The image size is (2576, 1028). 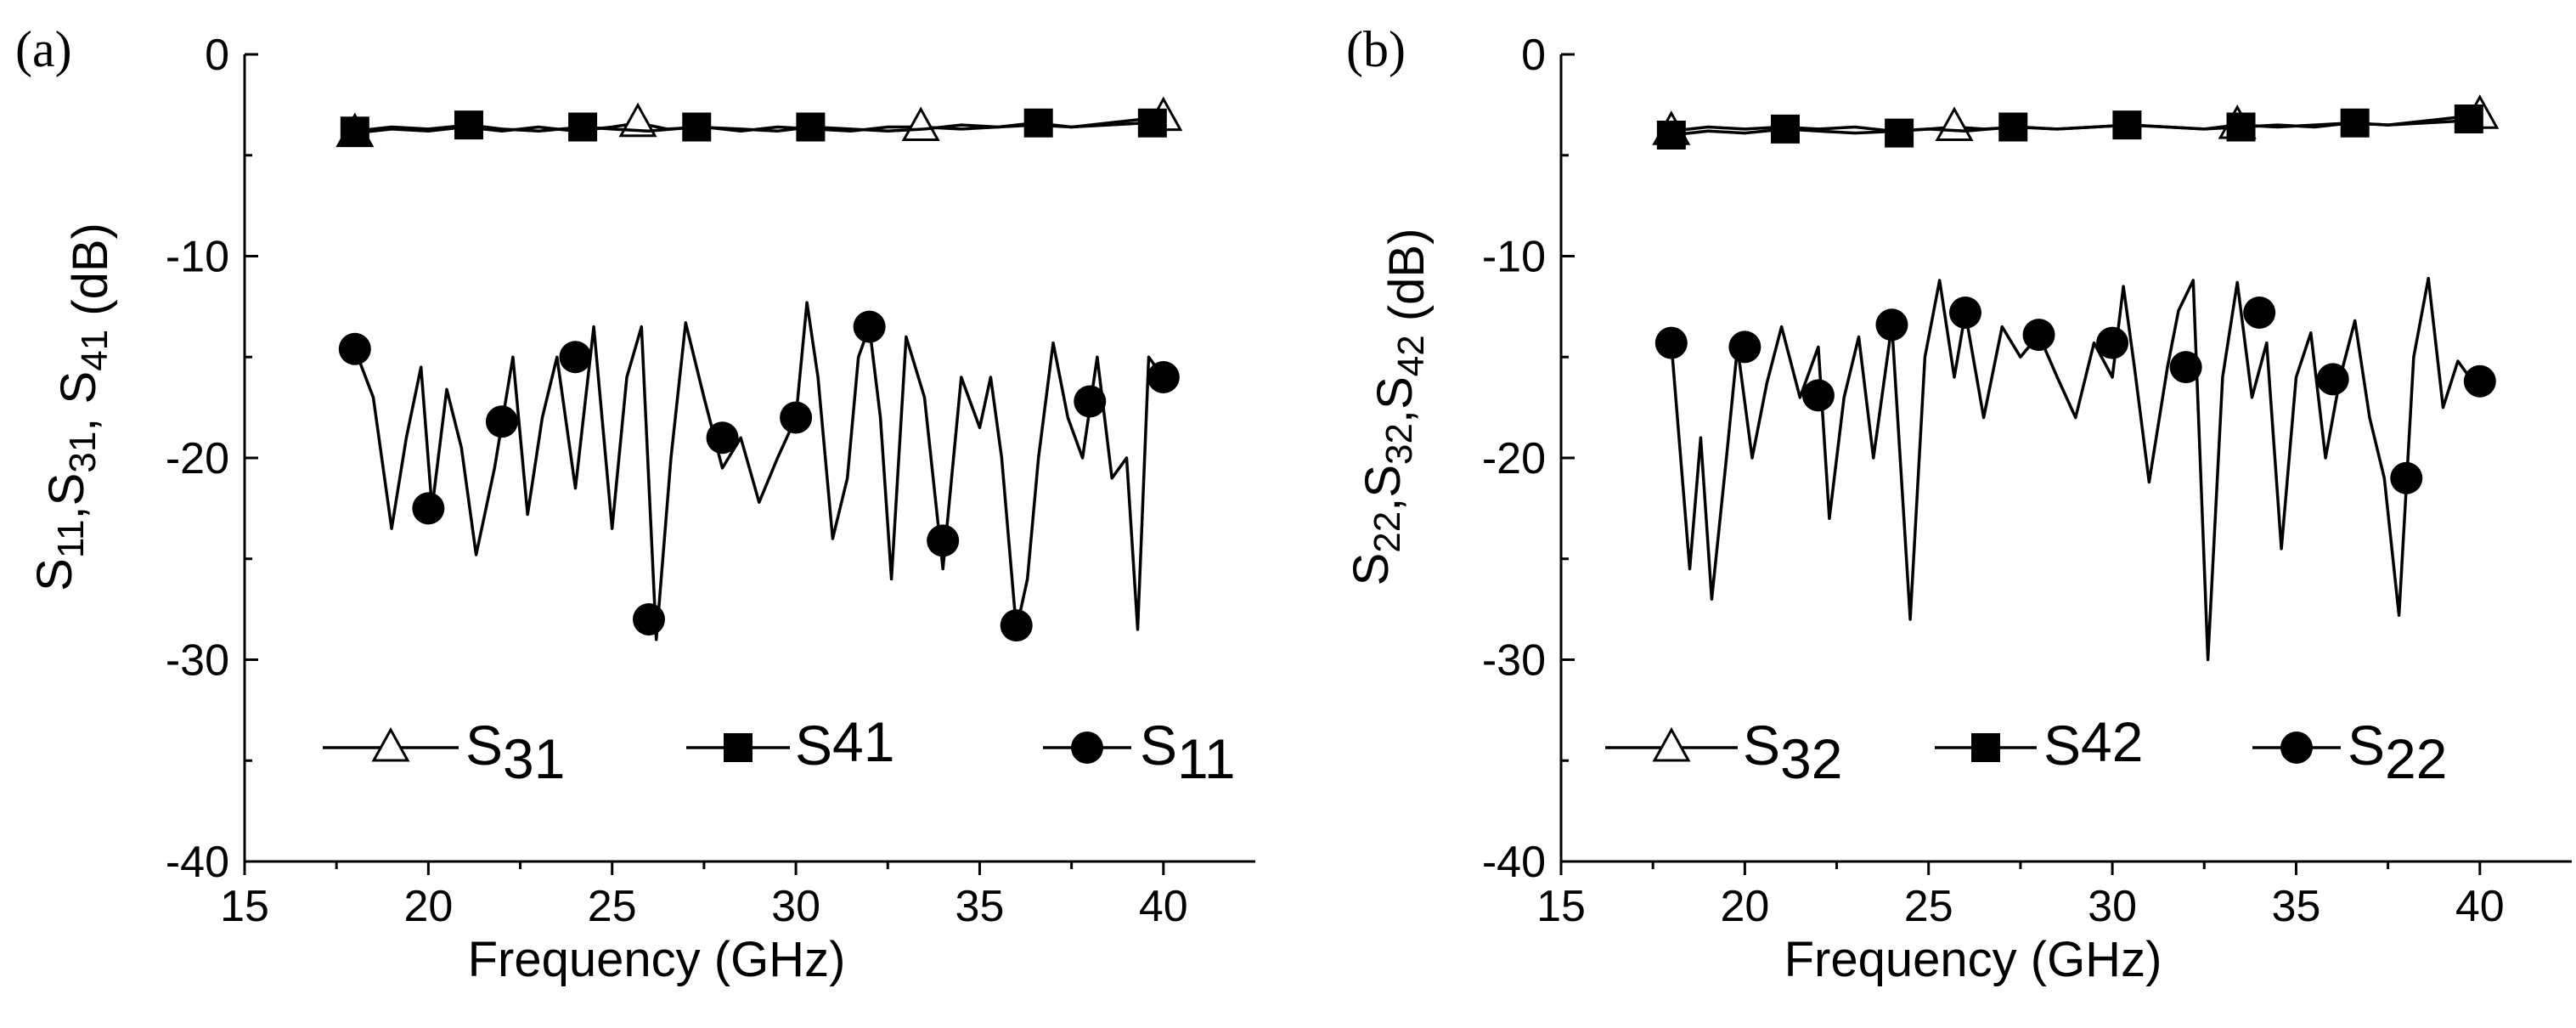 I want to click on panel-label: (b), so click(x=1376, y=49).